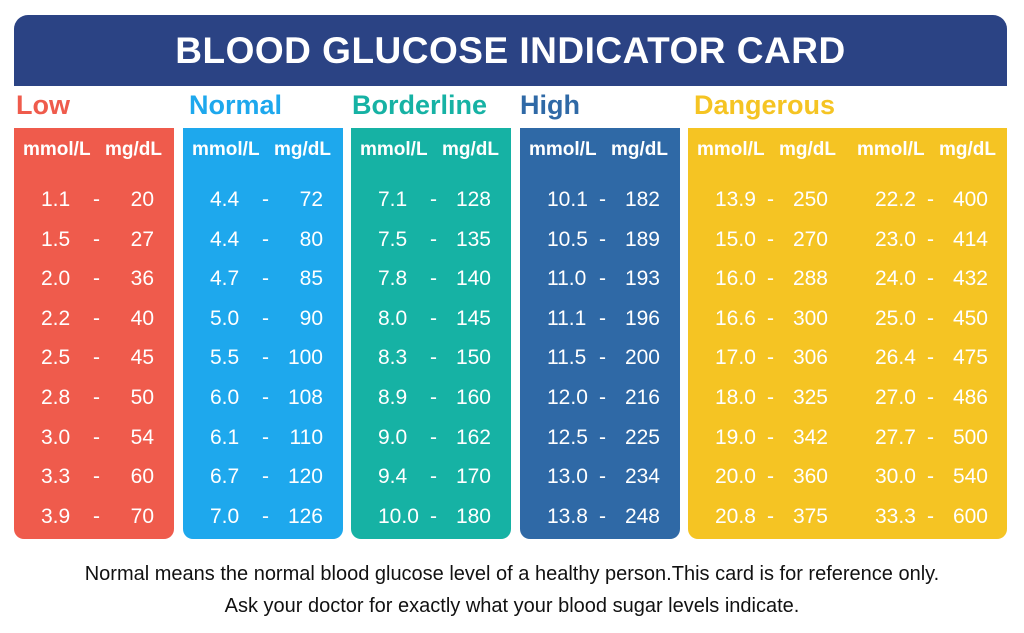 The image size is (1024, 633). I want to click on mg-value: 20, so click(142, 199).